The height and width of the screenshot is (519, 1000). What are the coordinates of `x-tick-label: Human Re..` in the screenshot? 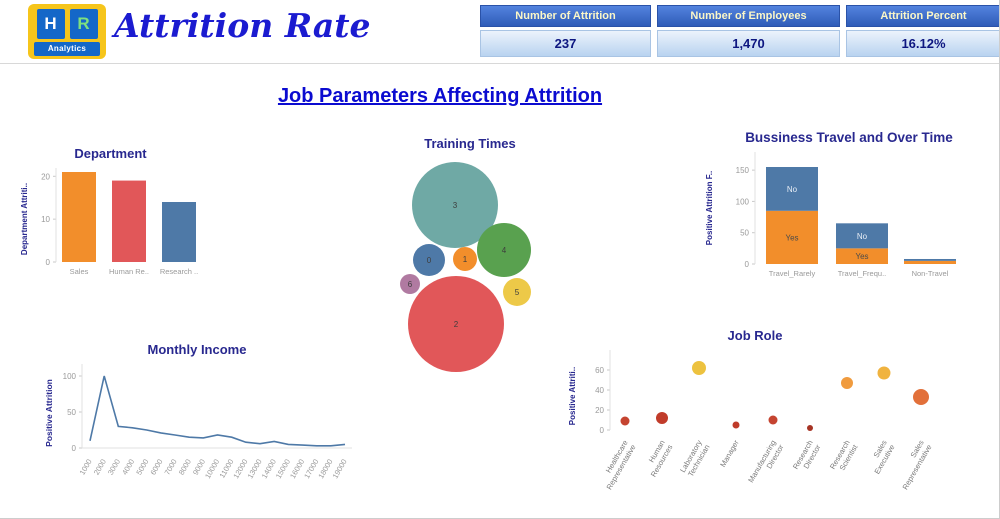 It's located at (129, 271).